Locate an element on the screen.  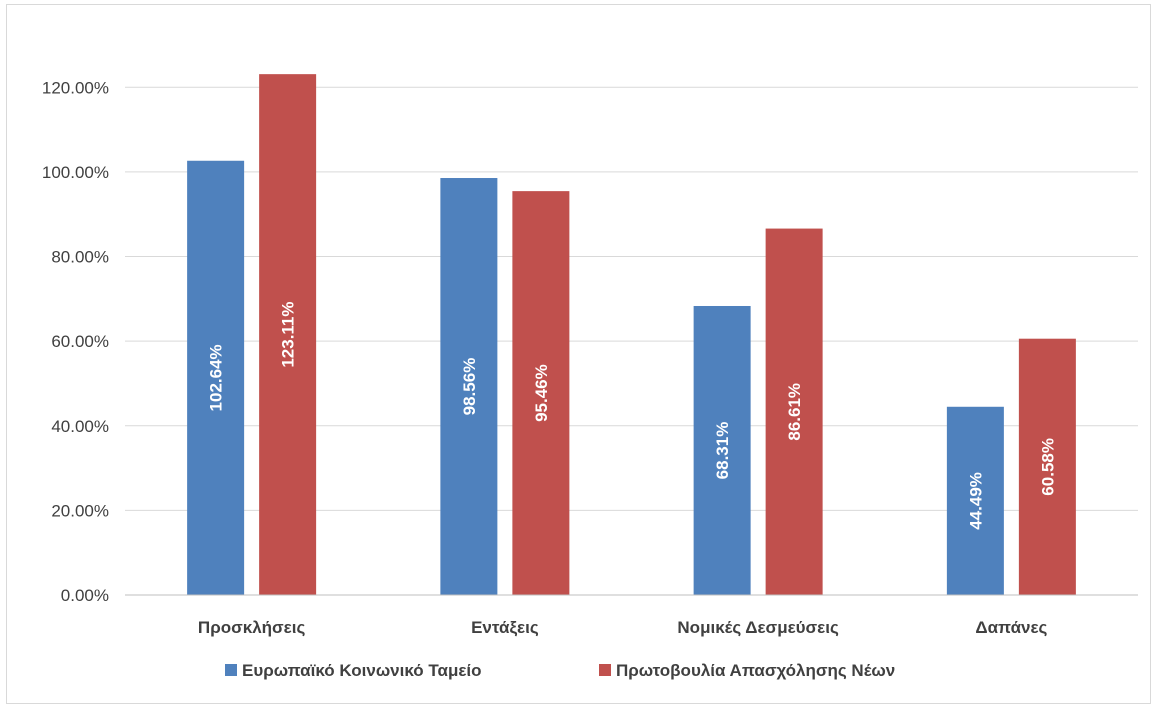
data-label: 86.61% is located at coordinates (794, 412).